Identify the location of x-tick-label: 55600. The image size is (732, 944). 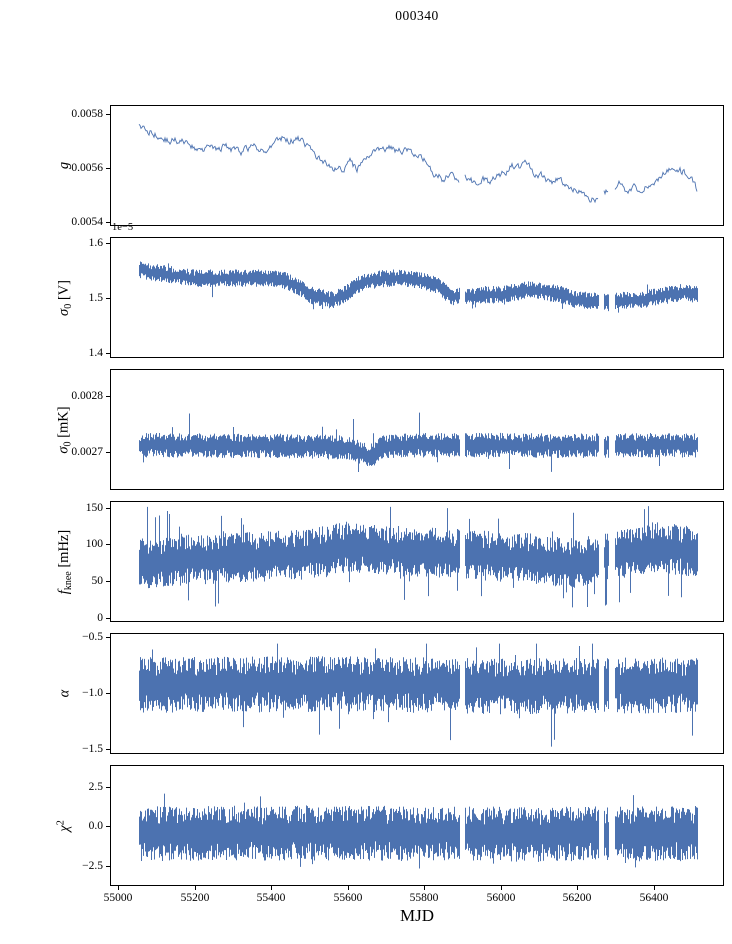
(348, 898).